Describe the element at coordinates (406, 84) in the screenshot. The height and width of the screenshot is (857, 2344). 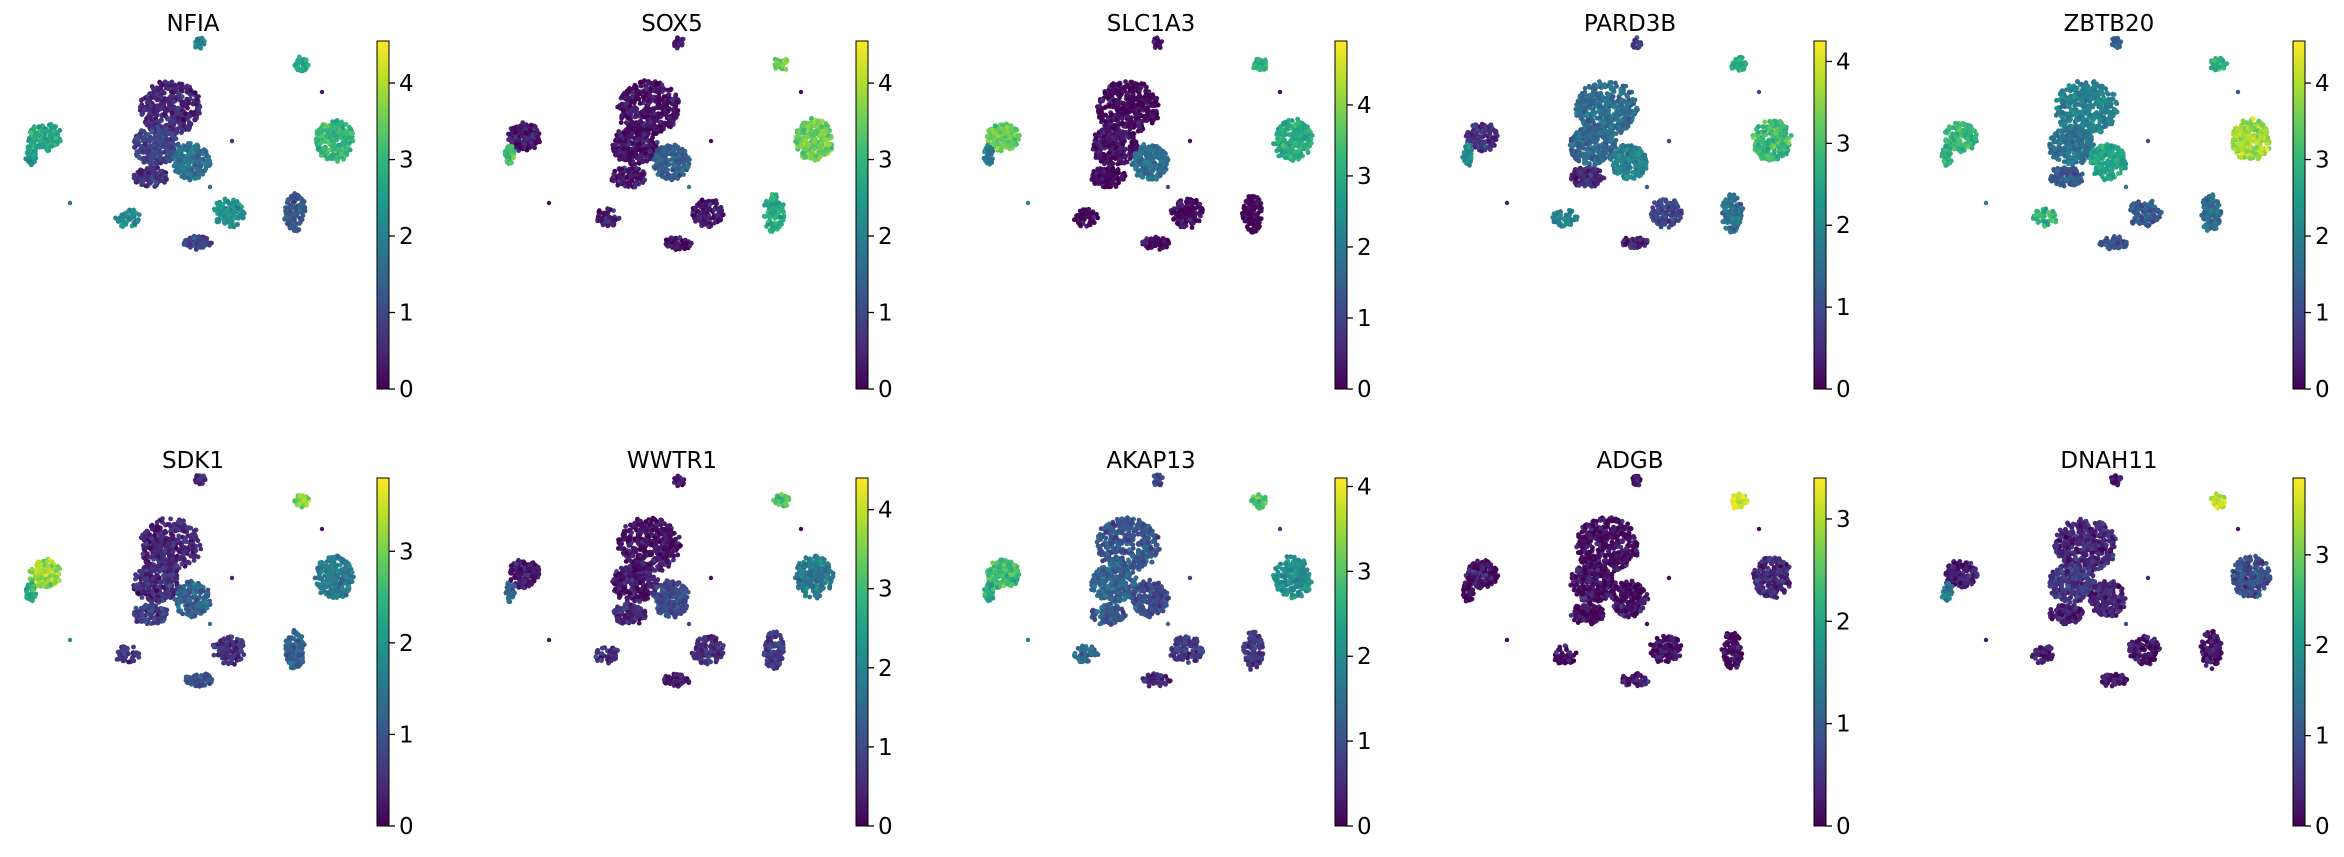
I see `colorbar-tick-label: 4` at that location.